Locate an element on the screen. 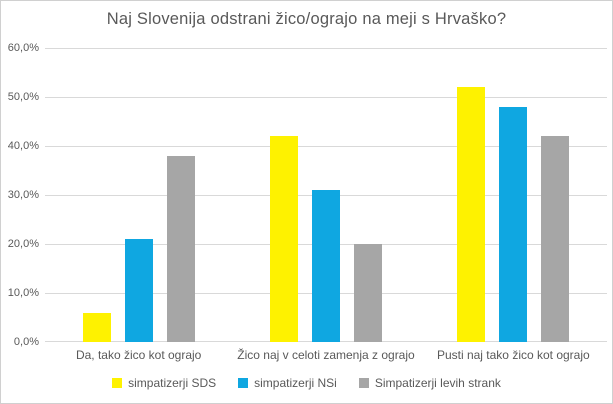 Image resolution: width=613 pixels, height=404 pixels. legend-item-1: simpatizerji NSi is located at coordinates (287, 383).